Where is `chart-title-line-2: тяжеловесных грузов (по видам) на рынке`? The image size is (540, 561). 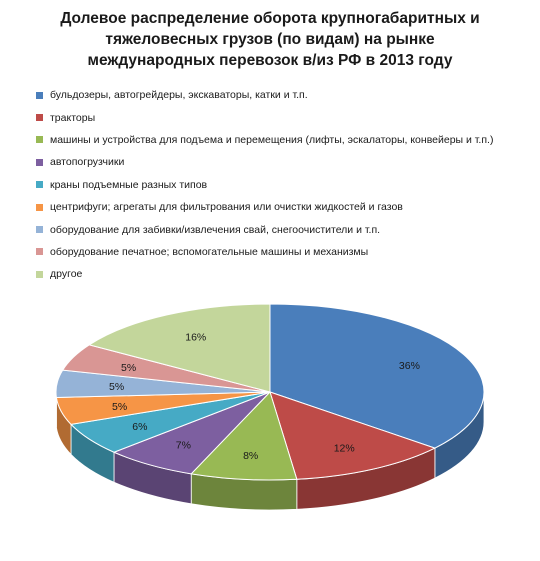 chart-title-line-2: тяжеловесных грузов (по видам) на рынке is located at coordinates (270, 39).